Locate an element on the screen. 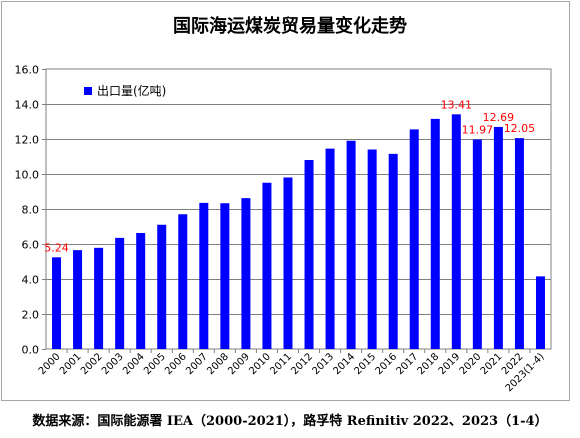 The width and height of the screenshot is (580, 438). x-tick-label: 2000 is located at coordinates (50, 364).